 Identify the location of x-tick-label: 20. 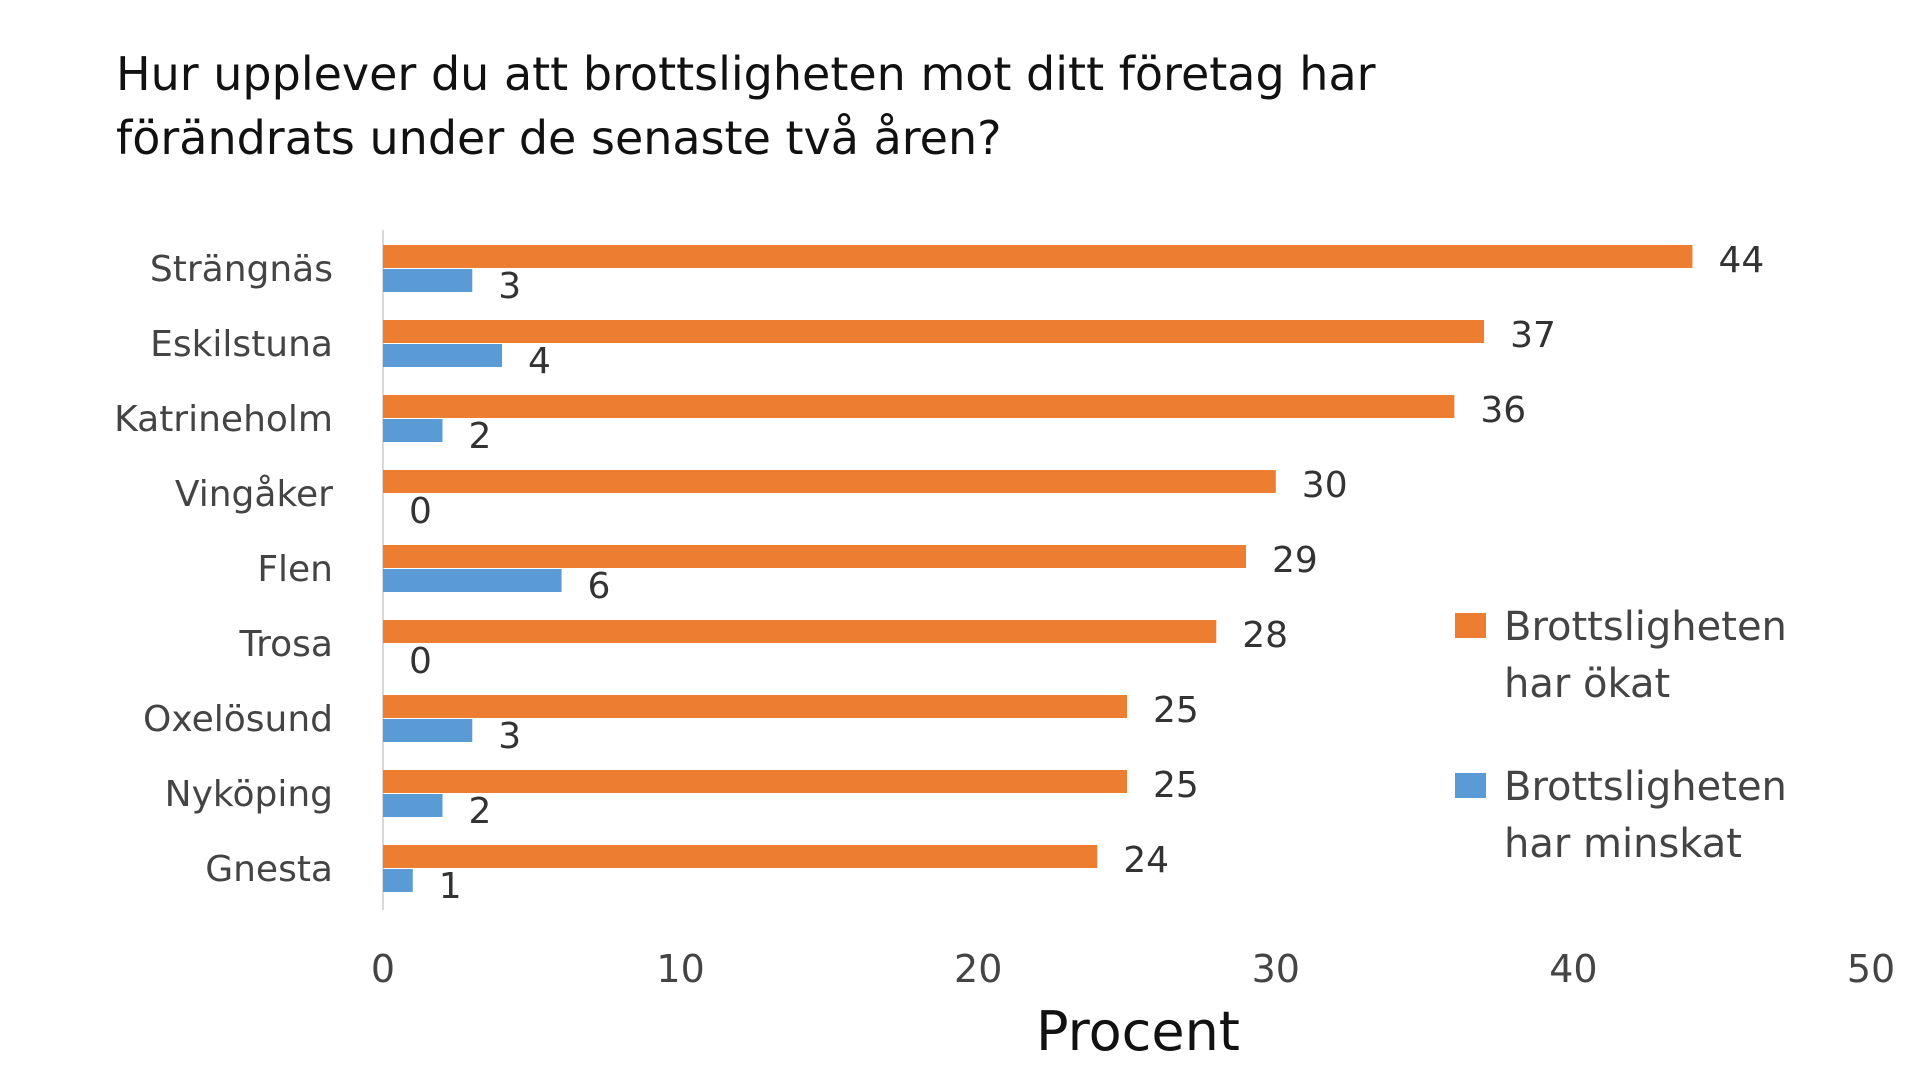
(978, 969).